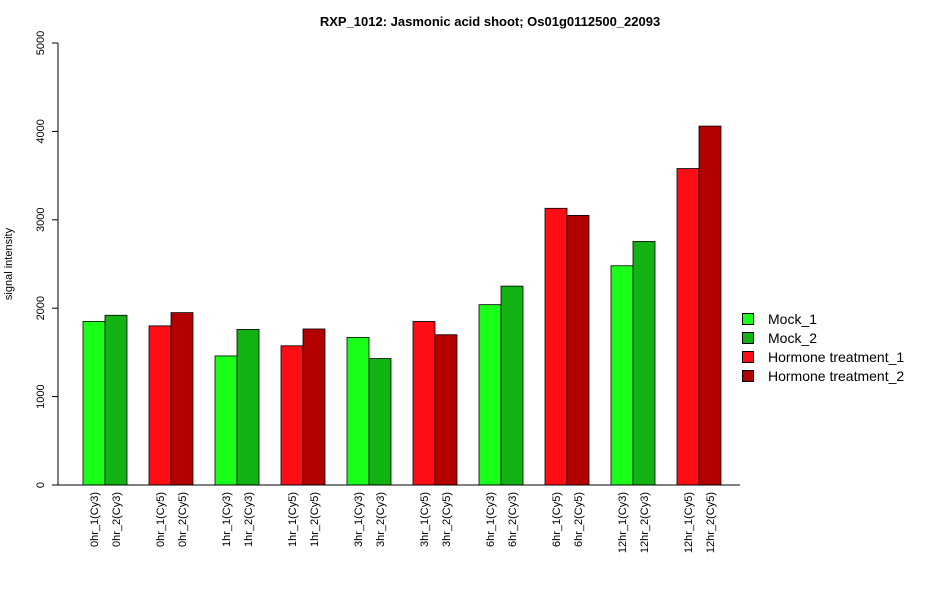  Describe the element at coordinates (793, 318) in the screenshot. I see `legend-label: Mock_1` at that location.